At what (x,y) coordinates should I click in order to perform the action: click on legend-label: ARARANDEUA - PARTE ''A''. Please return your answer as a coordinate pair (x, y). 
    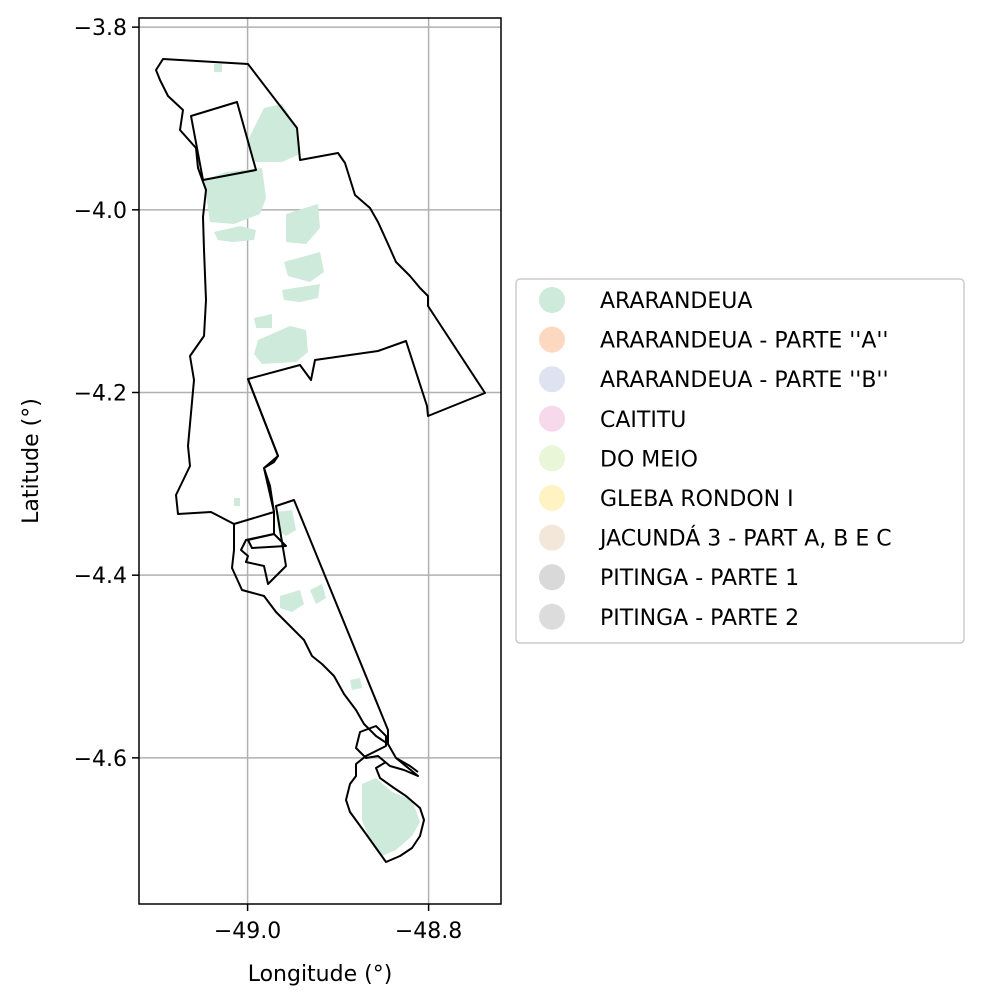
    Looking at the image, I should click on (744, 341).